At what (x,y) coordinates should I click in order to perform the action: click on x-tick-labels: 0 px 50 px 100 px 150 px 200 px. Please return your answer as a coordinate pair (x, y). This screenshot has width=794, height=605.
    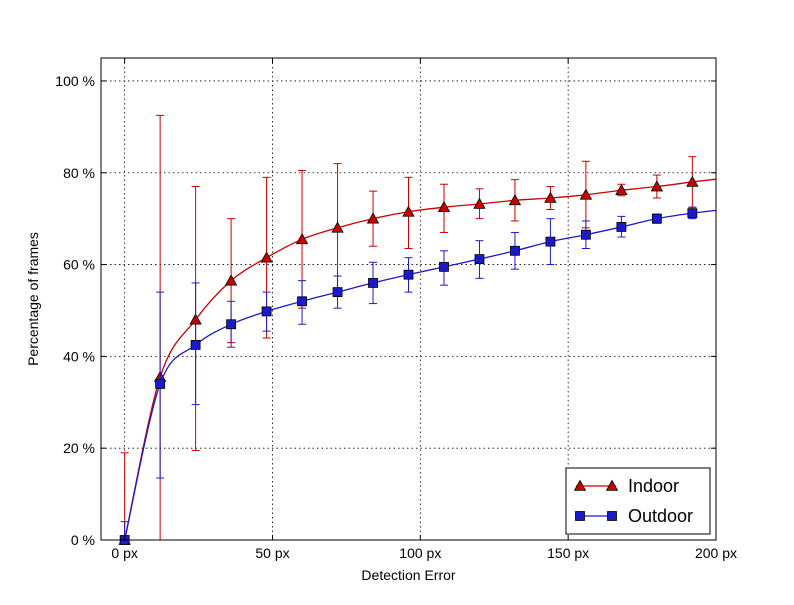
    Looking at the image, I should click on (424, 553).